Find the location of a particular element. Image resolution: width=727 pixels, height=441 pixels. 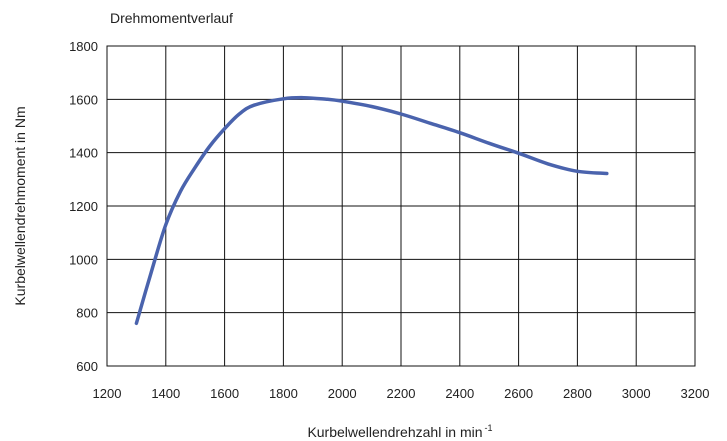

x-tick-label: 3200 is located at coordinates (695, 393).